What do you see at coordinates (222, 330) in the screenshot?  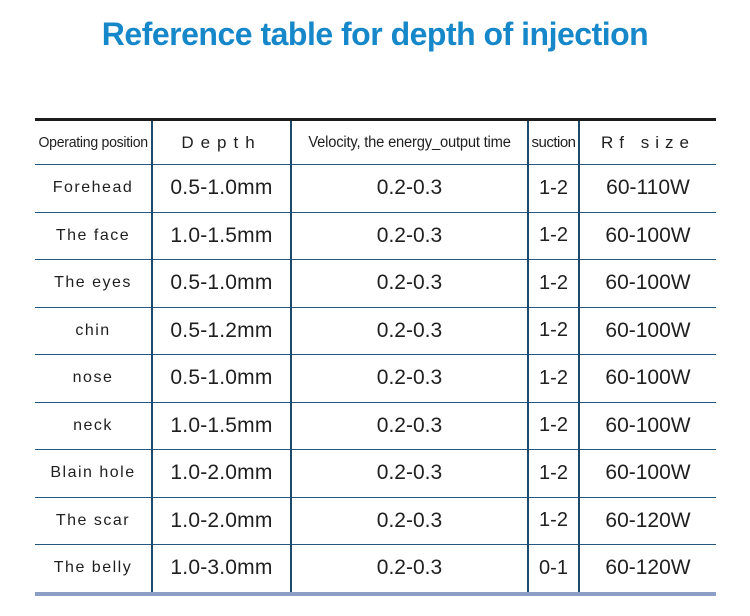 I see `cell-depth: 0.5-1.2mm` at bounding box center [222, 330].